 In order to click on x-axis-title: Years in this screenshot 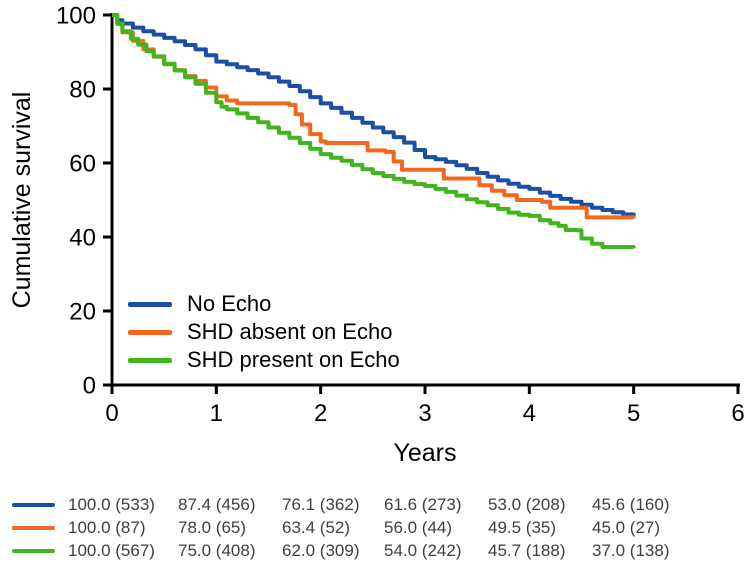, I will do `click(424, 453)`.